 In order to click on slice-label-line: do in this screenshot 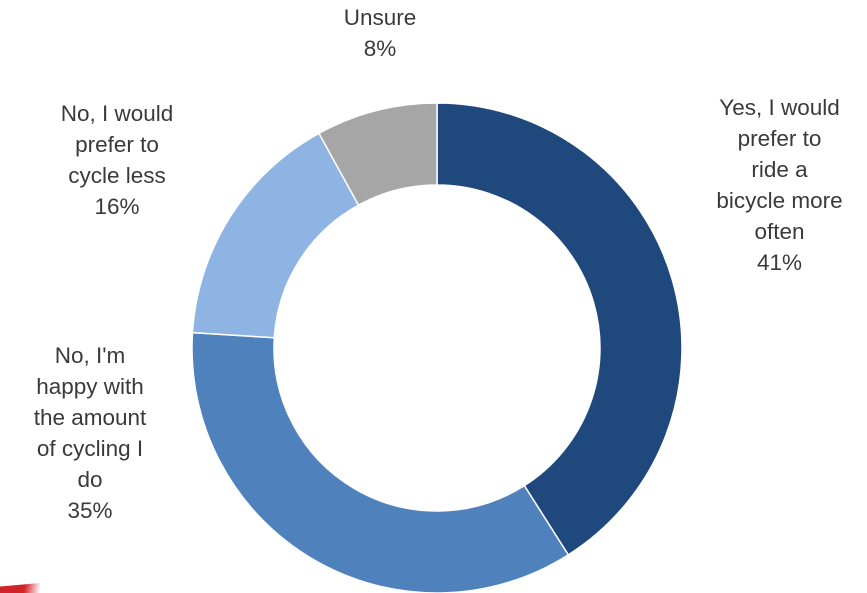, I will do `click(90, 479)`.